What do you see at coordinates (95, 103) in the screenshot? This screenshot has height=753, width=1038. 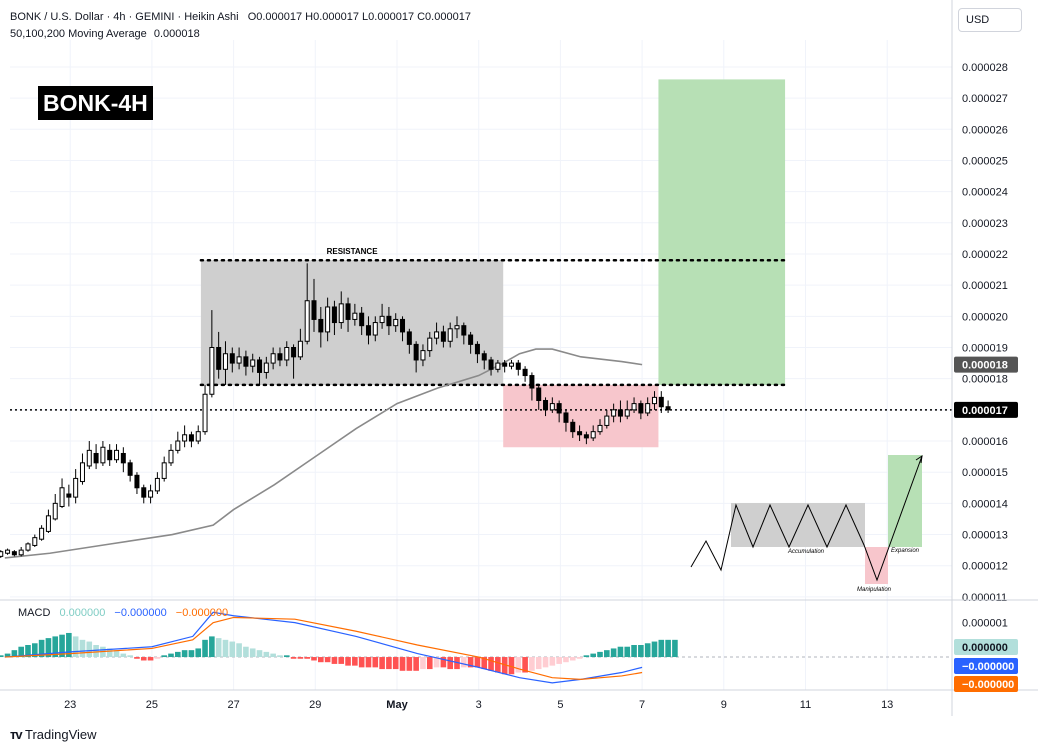 I see `chart-badge: BONK-4H` at bounding box center [95, 103].